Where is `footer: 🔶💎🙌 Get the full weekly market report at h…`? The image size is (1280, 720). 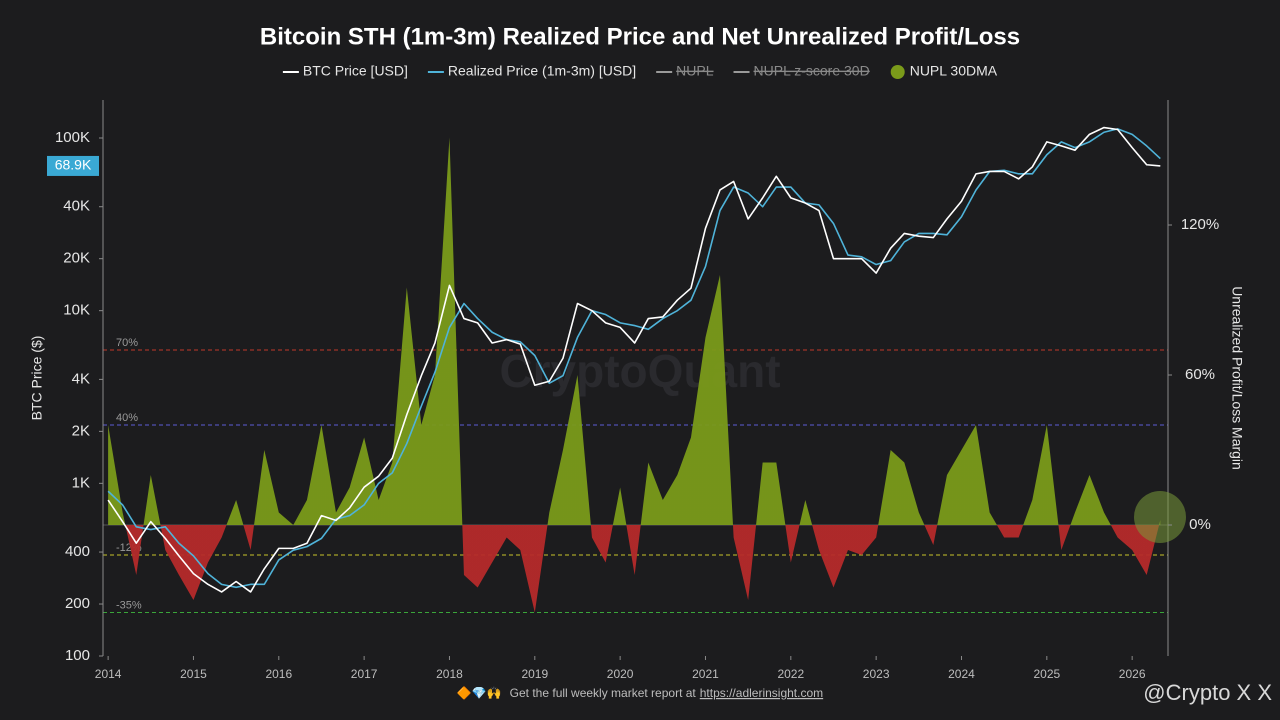 footer: 🔶💎🙌 Get the full weekly market report at h… is located at coordinates (640, 693).